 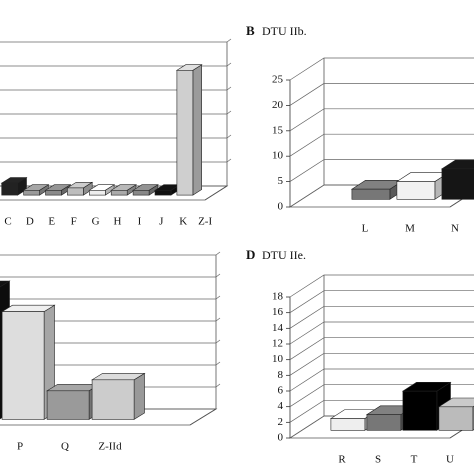 I want to click on x-tick-label: T, so click(x=414, y=460).